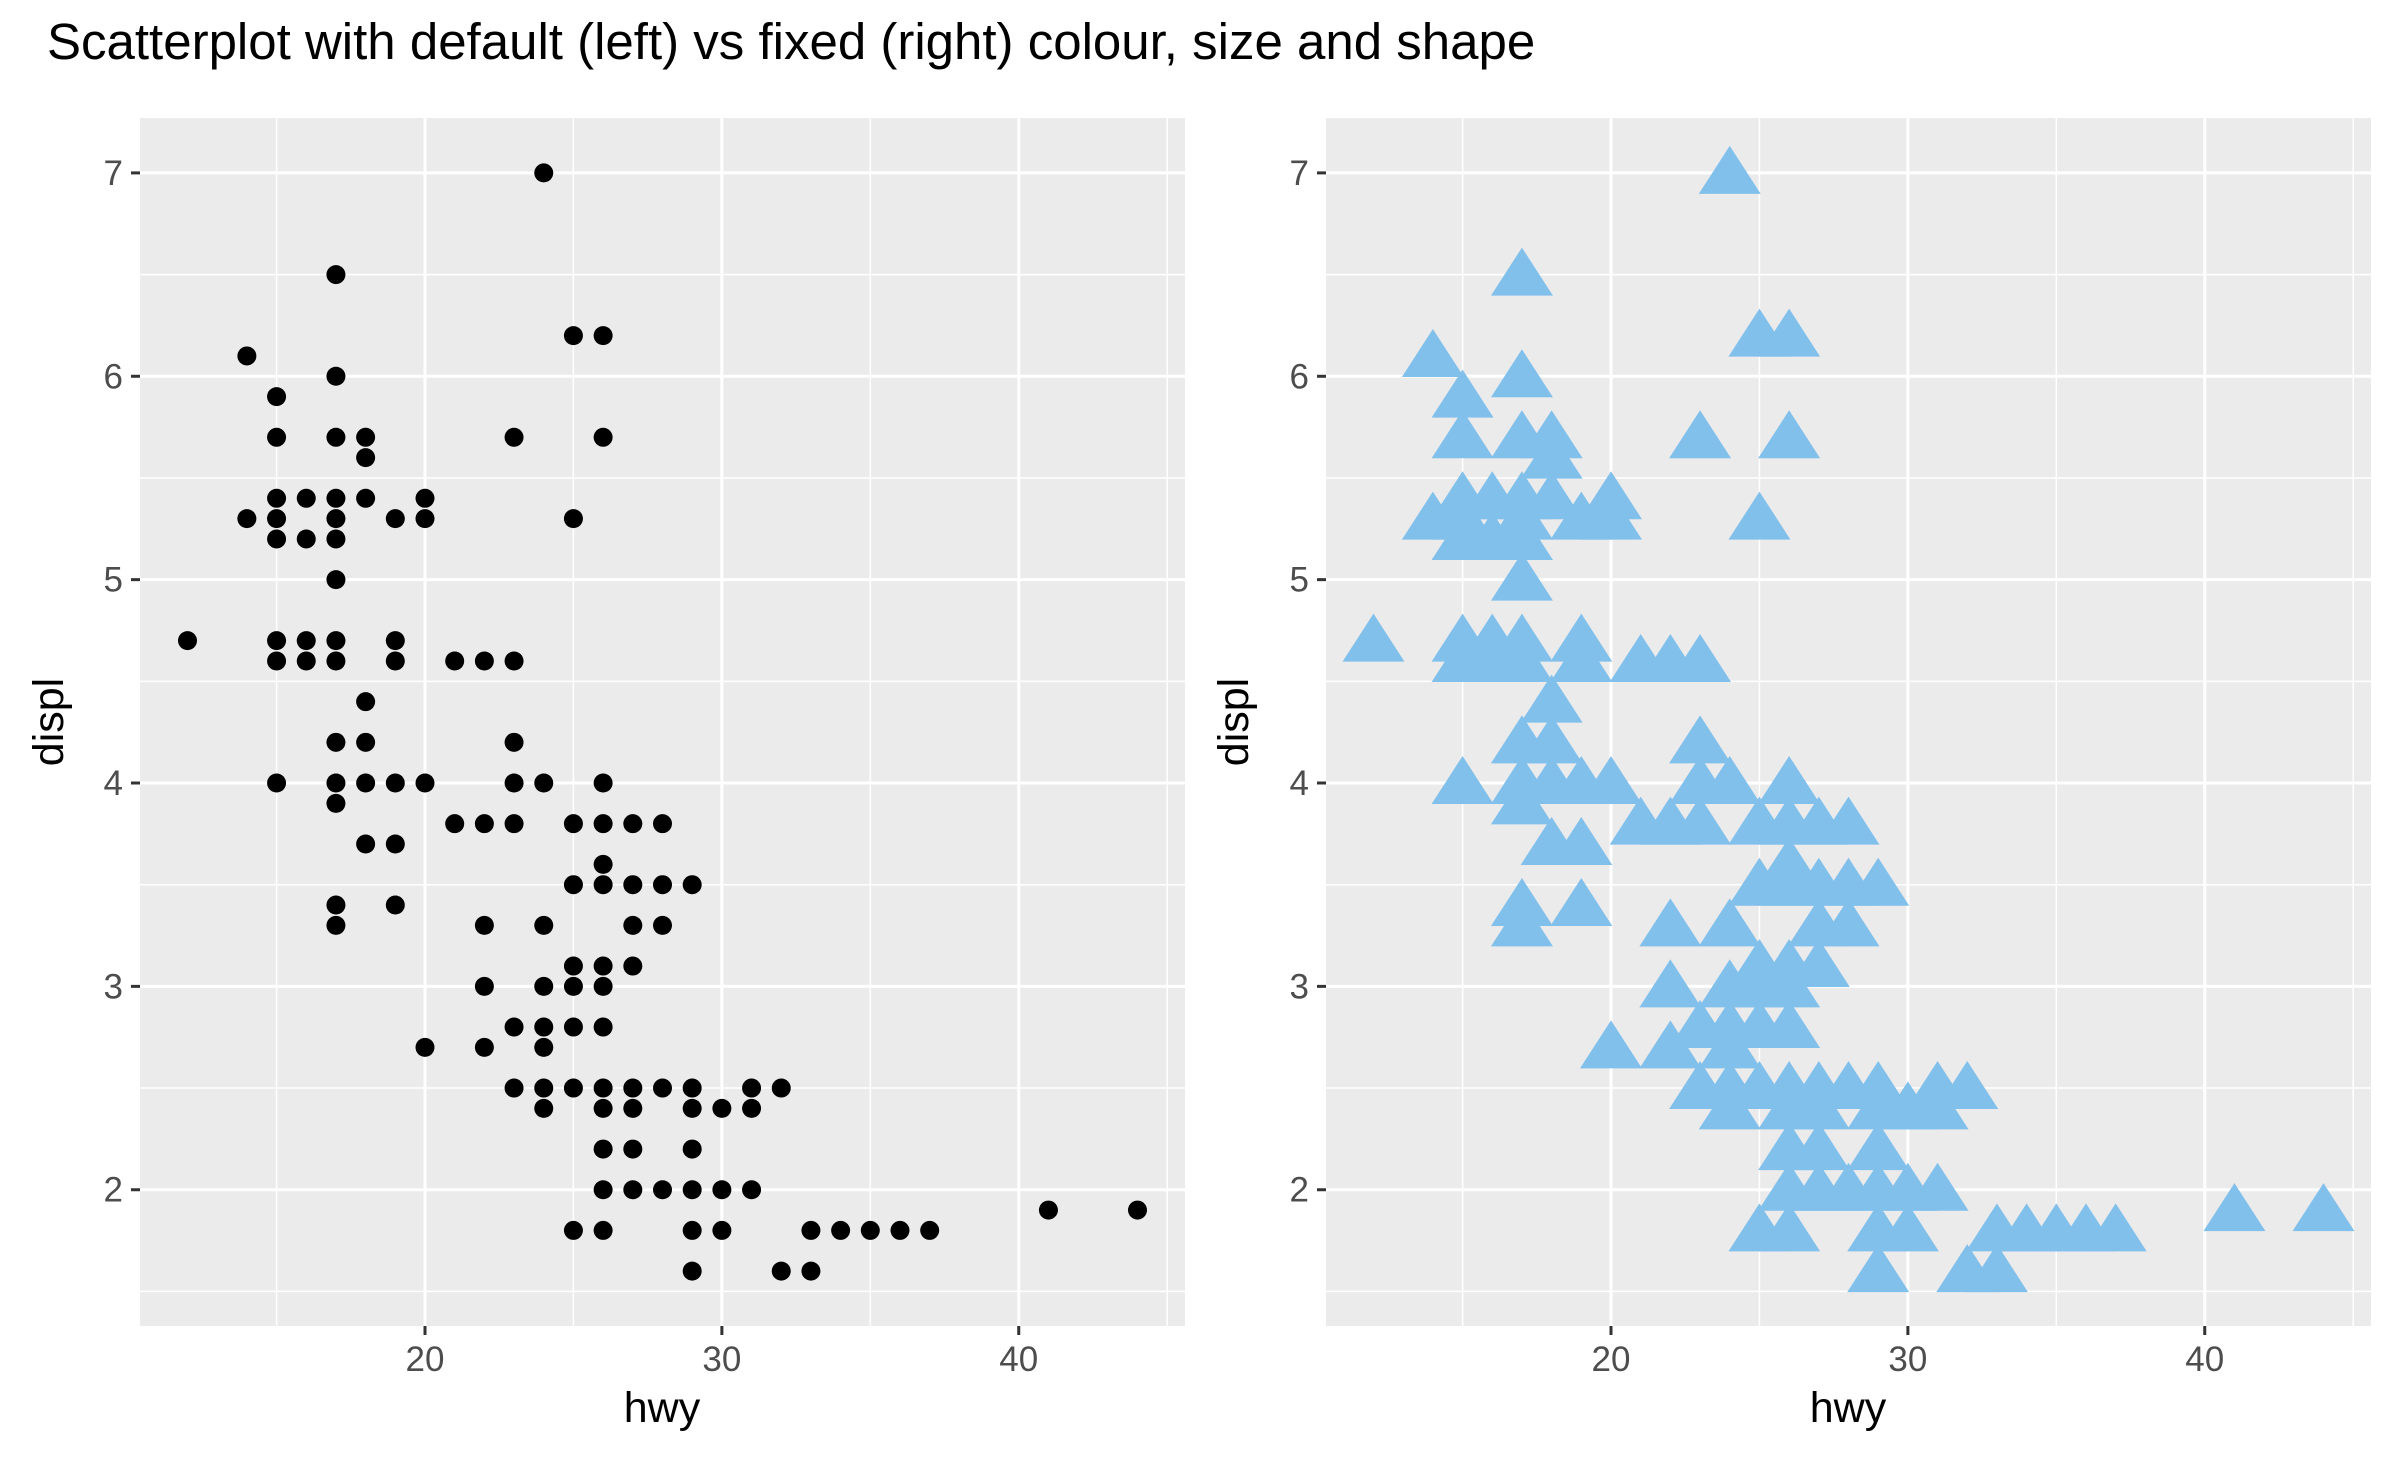  Describe the element at coordinates (1848, 1408) in the screenshot. I see `x-axis-title: hwy` at that location.